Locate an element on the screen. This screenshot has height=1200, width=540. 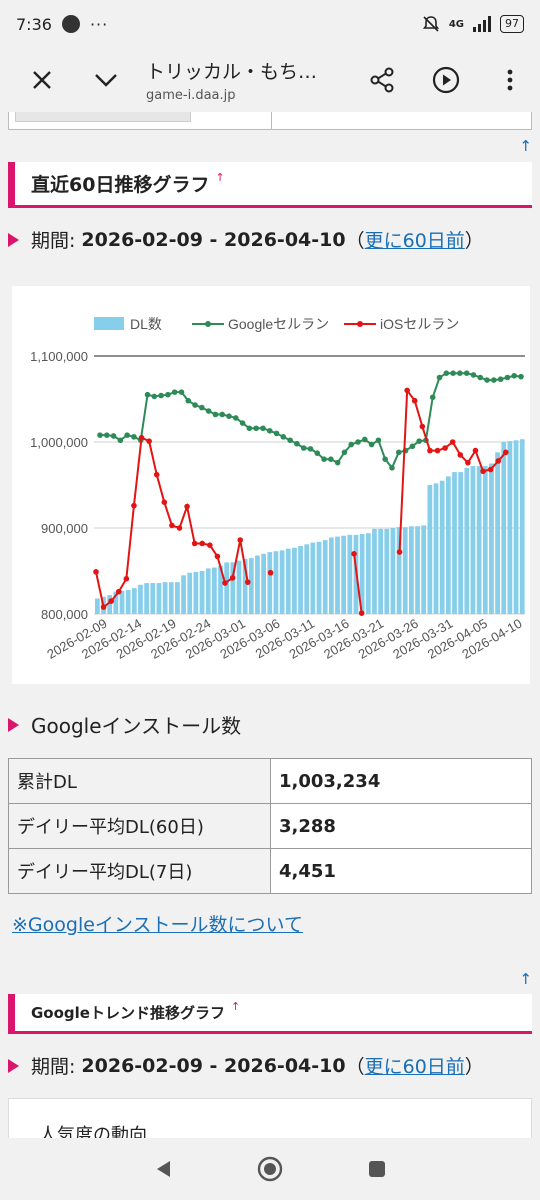
stat-value: 4,451 is located at coordinates (401, 871).